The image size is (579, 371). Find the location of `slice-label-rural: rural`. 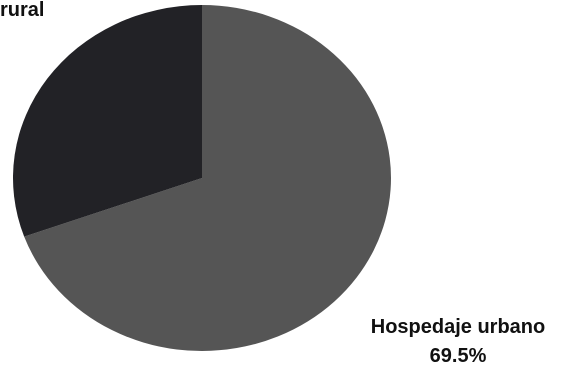

slice-label-rural: rural is located at coordinates (22, 10).